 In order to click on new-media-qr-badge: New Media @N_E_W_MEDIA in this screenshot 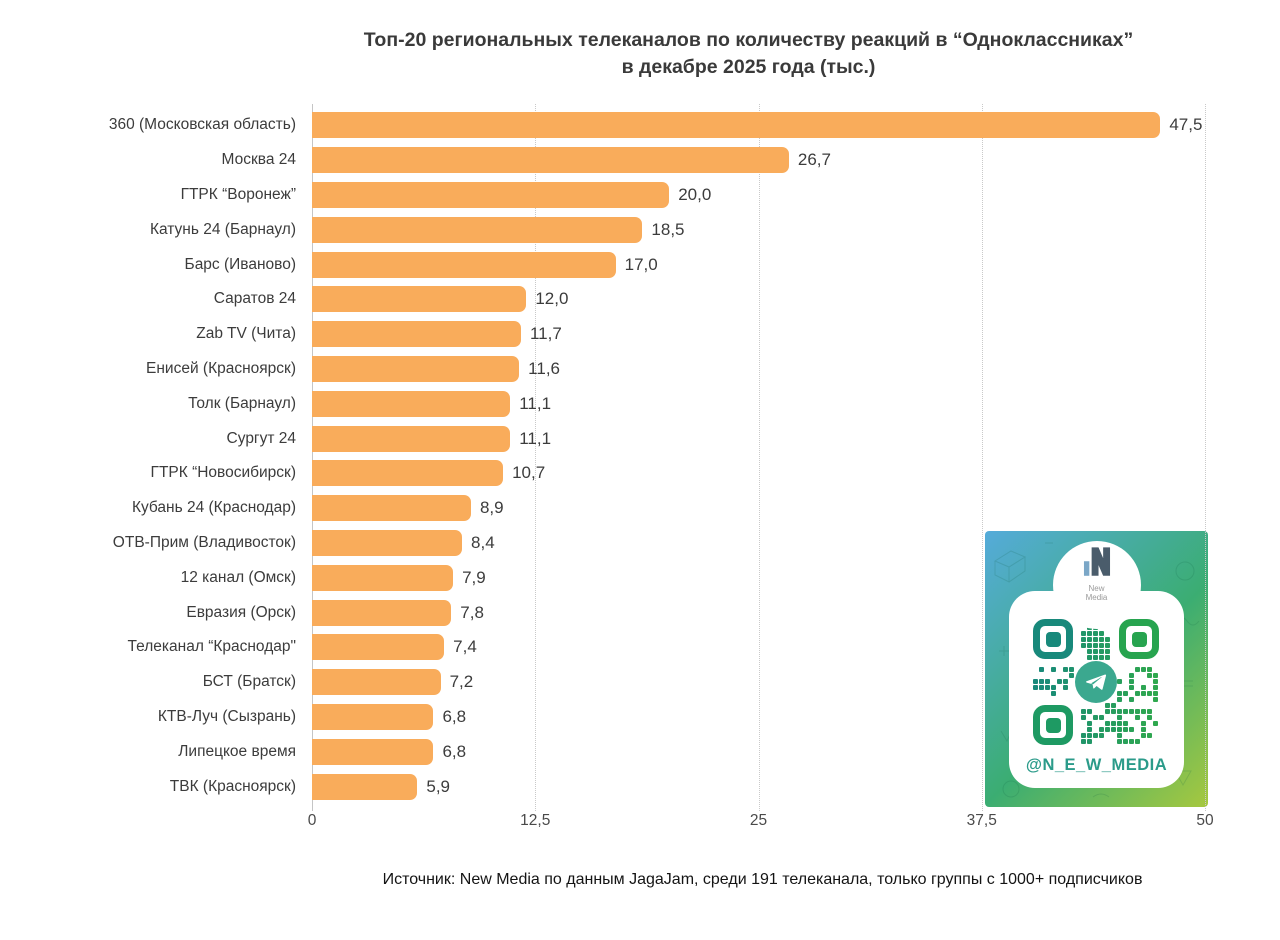, I will do `click(1096, 669)`.